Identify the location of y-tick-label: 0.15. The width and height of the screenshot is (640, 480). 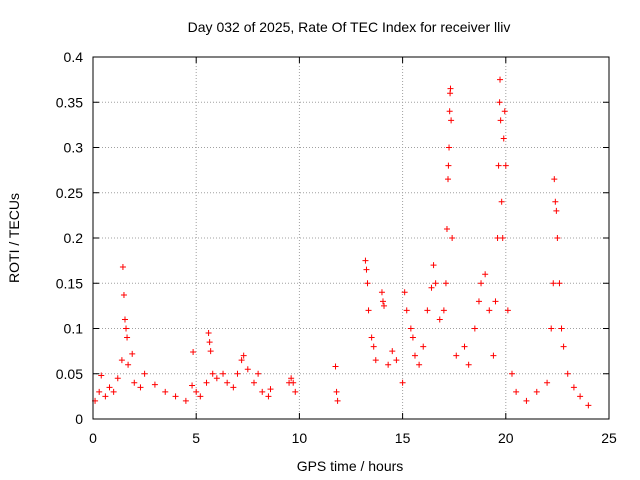
(69, 283).